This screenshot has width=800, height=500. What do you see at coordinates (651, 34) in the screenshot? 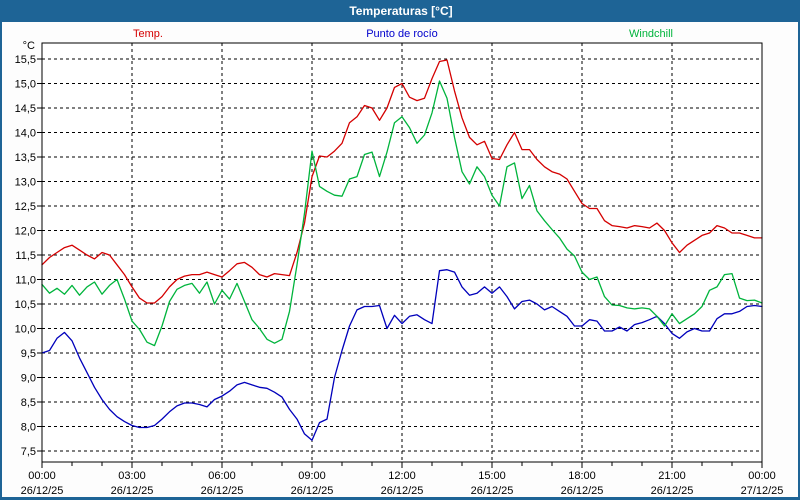
I see `legend-item-windchill: Windchill` at bounding box center [651, 34].